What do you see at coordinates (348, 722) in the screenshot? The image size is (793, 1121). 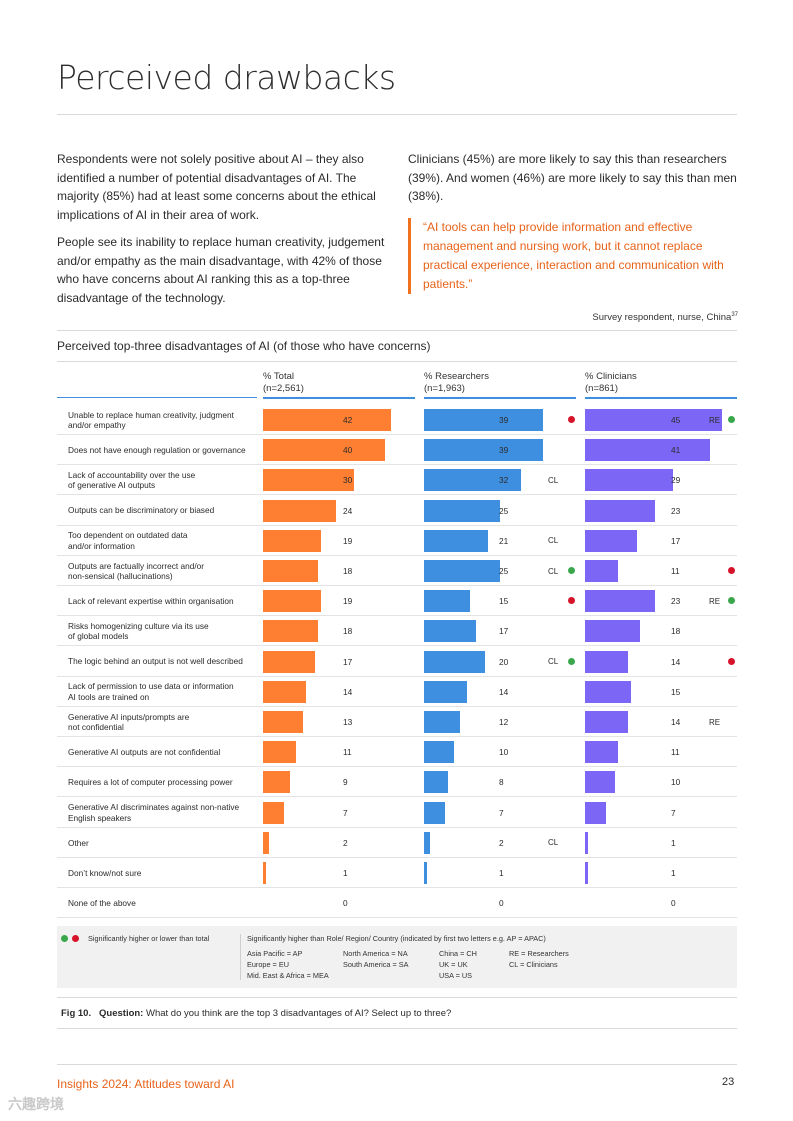 I see `value-label-total: 13` at bounding box center [348, 722].